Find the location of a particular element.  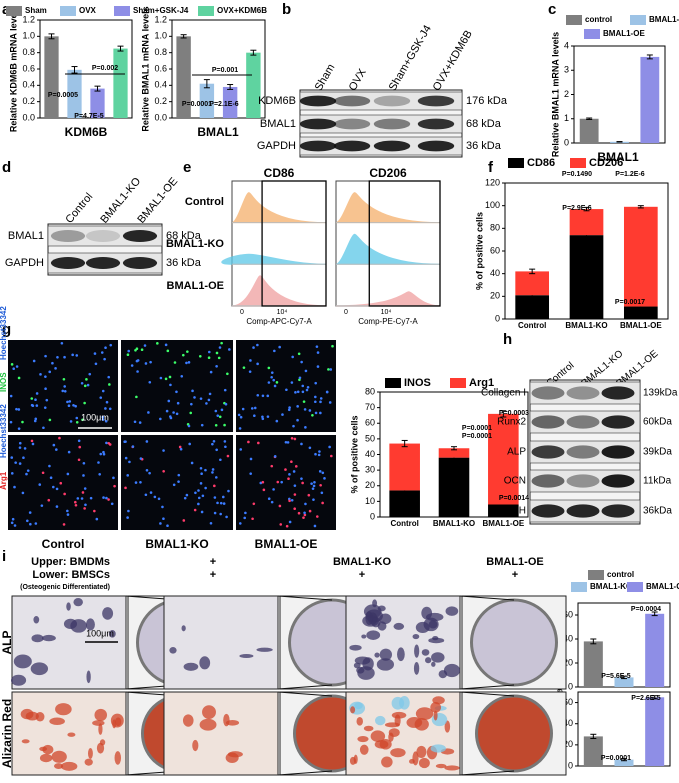

y-tick-label: 10 is located at coordinates (370, 501).